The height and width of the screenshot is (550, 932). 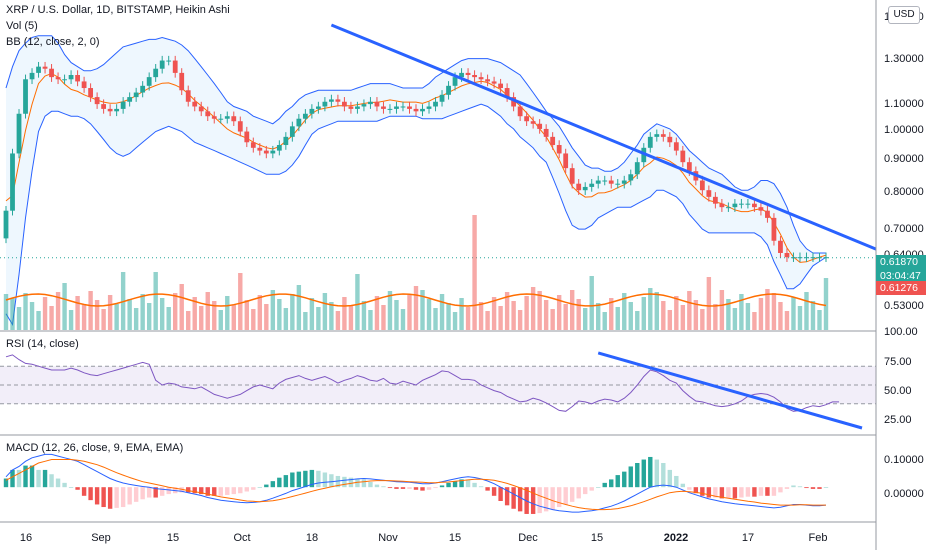 What do you see at coordinates (438, 390) in the screenshot?
I see `rsi-pane` at bounding box center [438, 390].